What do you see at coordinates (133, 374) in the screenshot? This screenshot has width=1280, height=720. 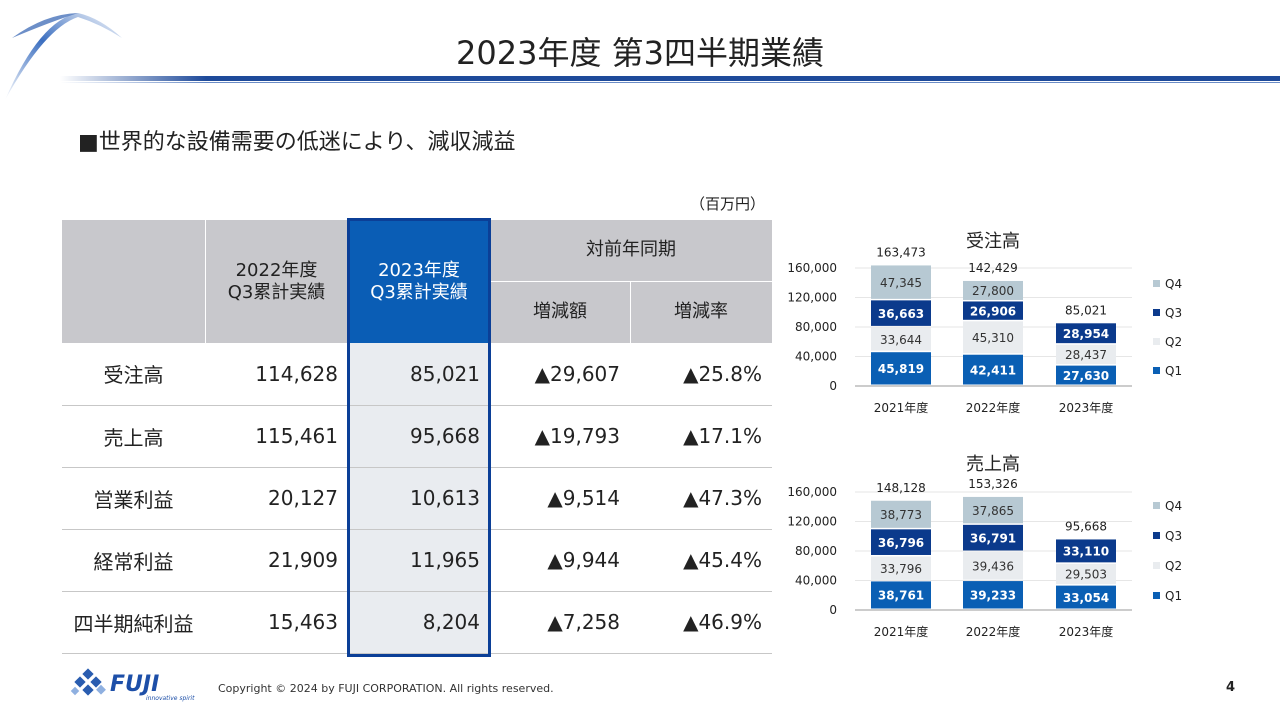 I see `cell-label: 受注高` at bounding box center [133, 374].